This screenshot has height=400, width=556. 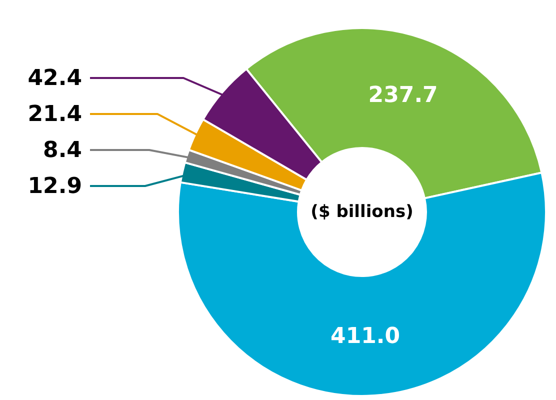 I want to click on text: ($ billions), so click(x=362, y=212).